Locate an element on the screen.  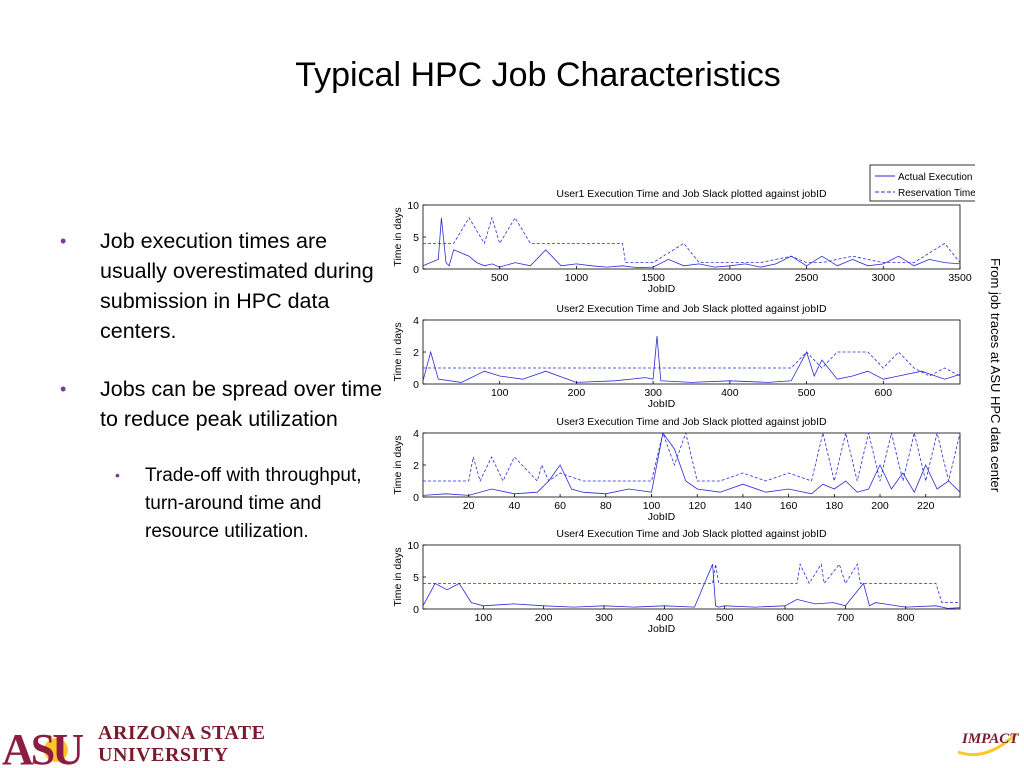
asu-wordmark: ARIZONA STATE UNIVERSITY is located at coordinates (181, 744).